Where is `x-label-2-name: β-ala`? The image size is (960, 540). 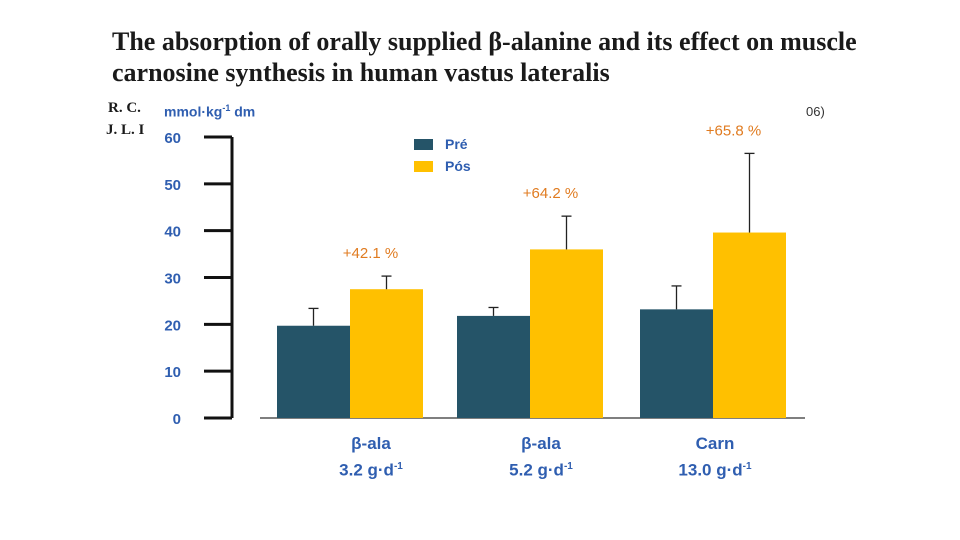
x-label-2-name: β-ala is located at coordinates (541, 443).